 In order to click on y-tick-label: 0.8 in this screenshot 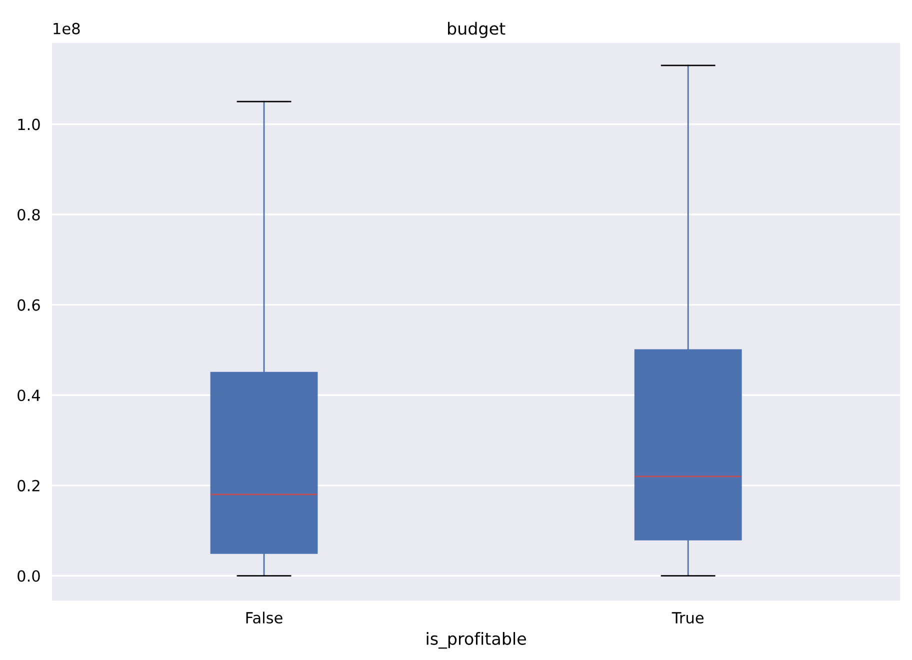, I will do `click(29, 214)`.